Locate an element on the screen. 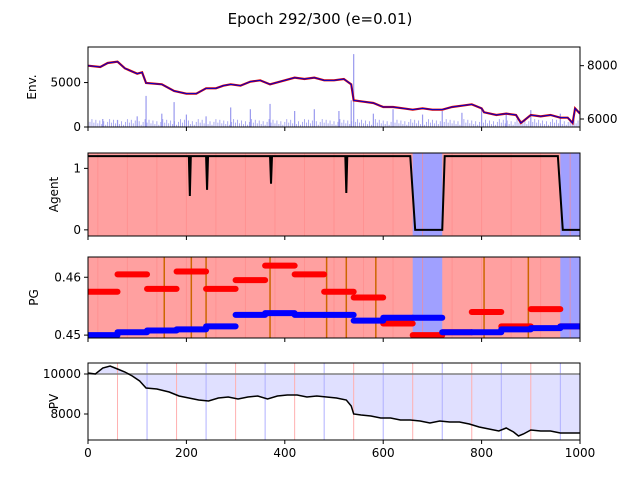  x-tick-label: 200 is located at coordinates (186, 453).